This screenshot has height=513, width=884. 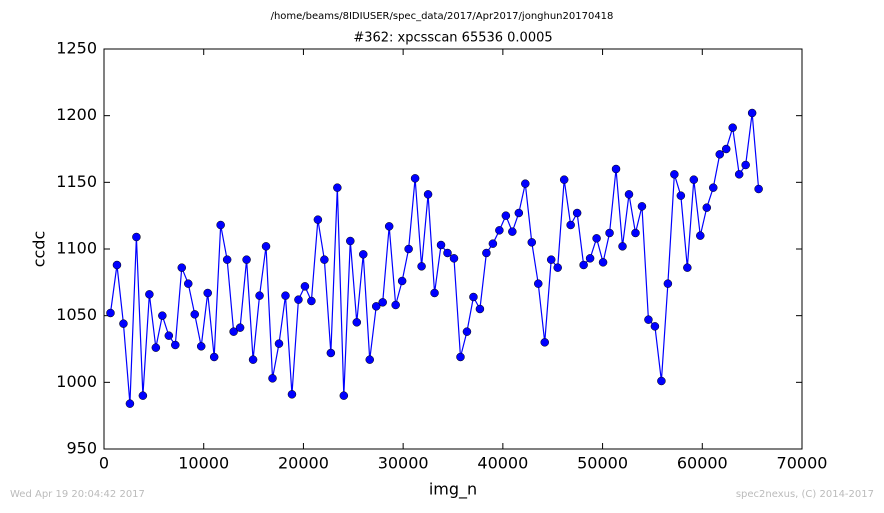 I want to click on y-tick-label: 1150, so click(x=76, y=181).